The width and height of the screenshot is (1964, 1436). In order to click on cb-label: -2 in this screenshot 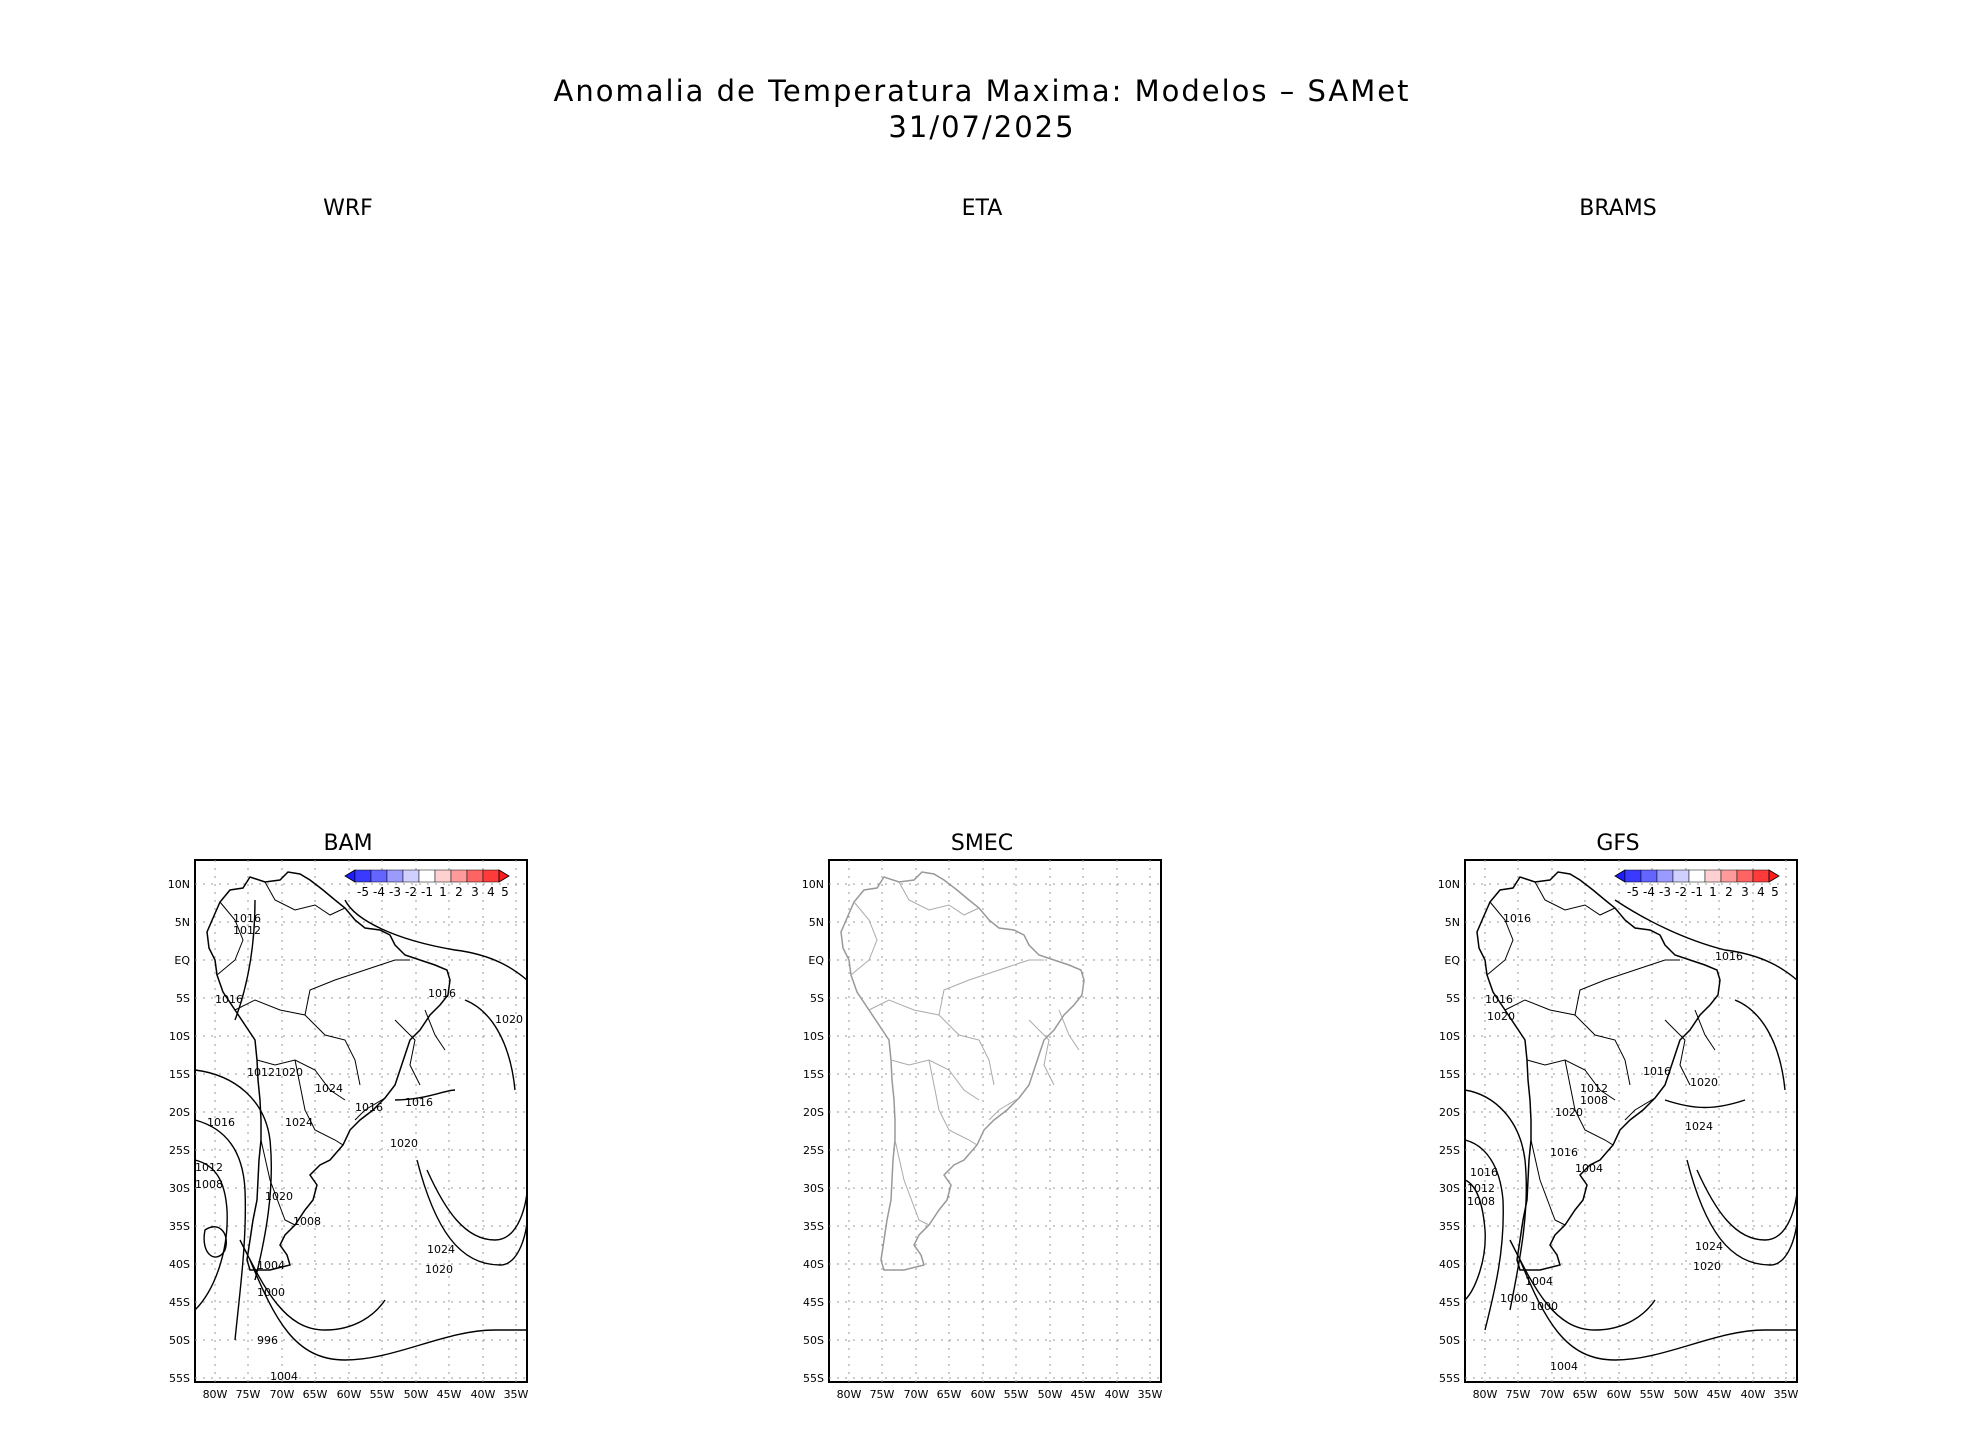, I will do `click(1681, 892)`.